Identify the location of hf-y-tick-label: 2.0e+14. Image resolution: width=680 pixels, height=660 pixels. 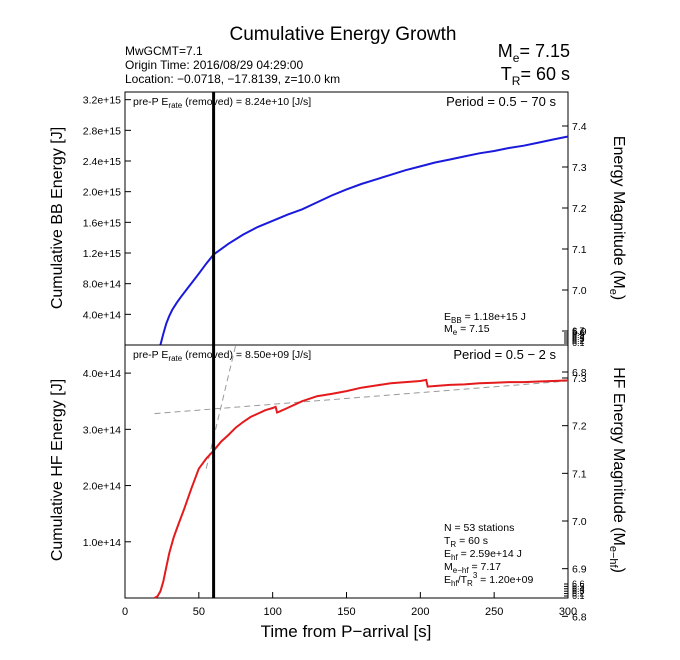
(102, 487).